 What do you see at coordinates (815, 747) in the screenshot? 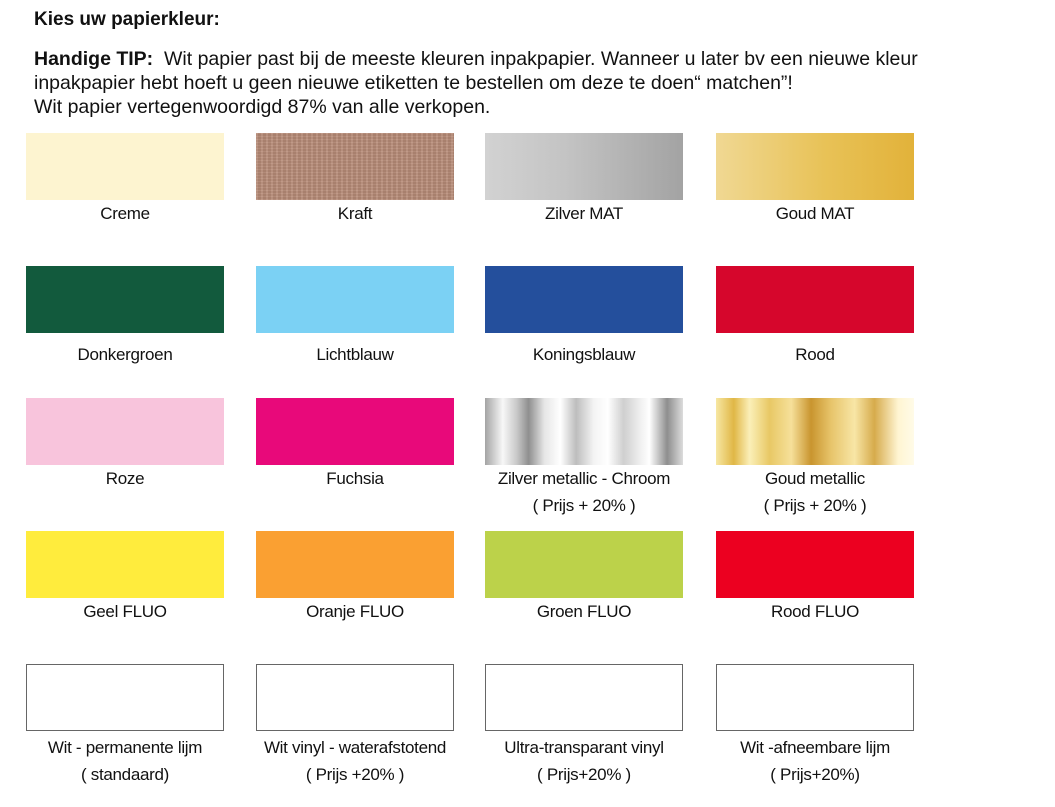
I see `color-label: Wit -afneembare lijm` at bounding box center [815, 747].